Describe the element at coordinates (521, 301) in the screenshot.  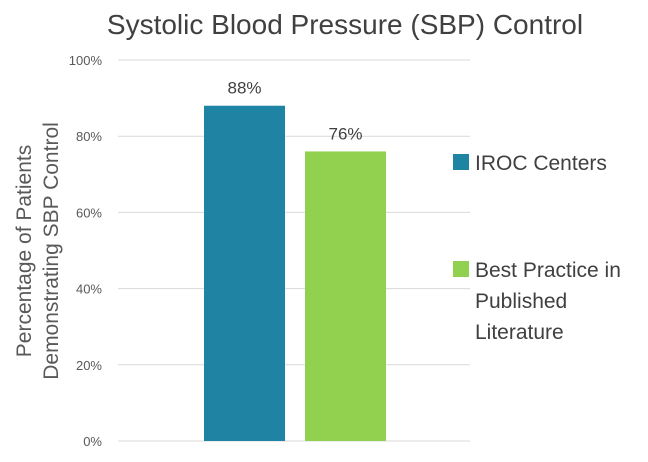
I see `legend-label-series-2: Published` at that location.